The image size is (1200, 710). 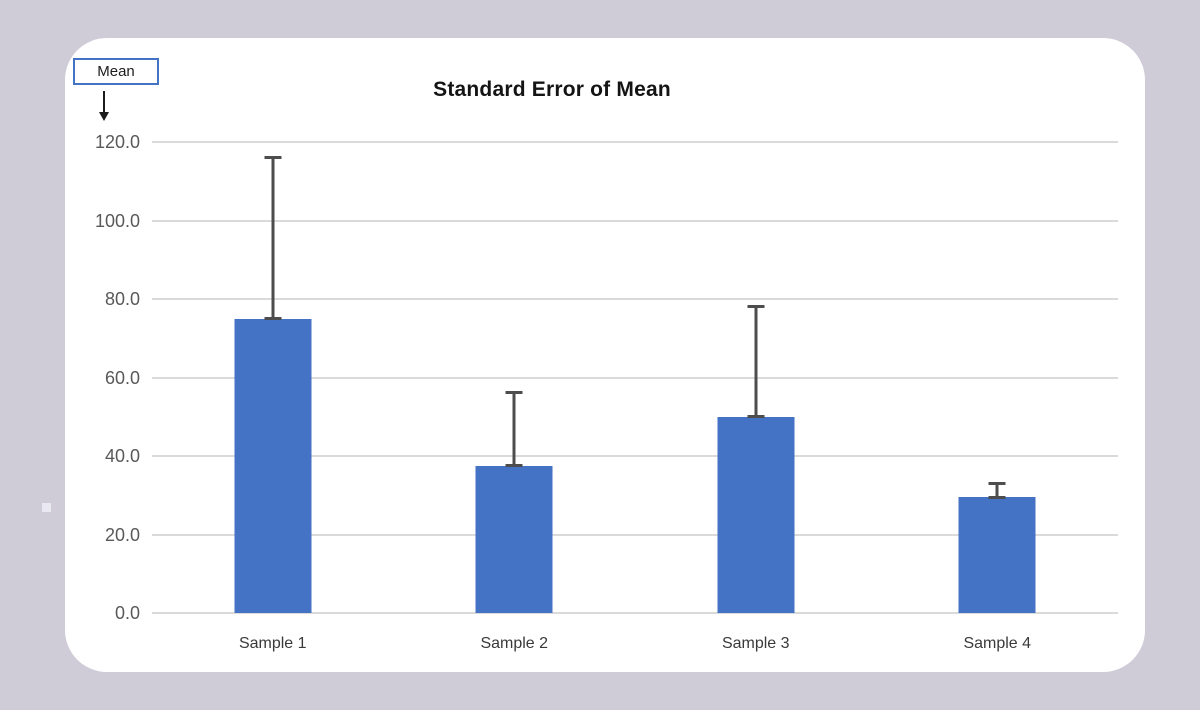 I want to click on mean-label: Mean, so click(x=116, y=71).